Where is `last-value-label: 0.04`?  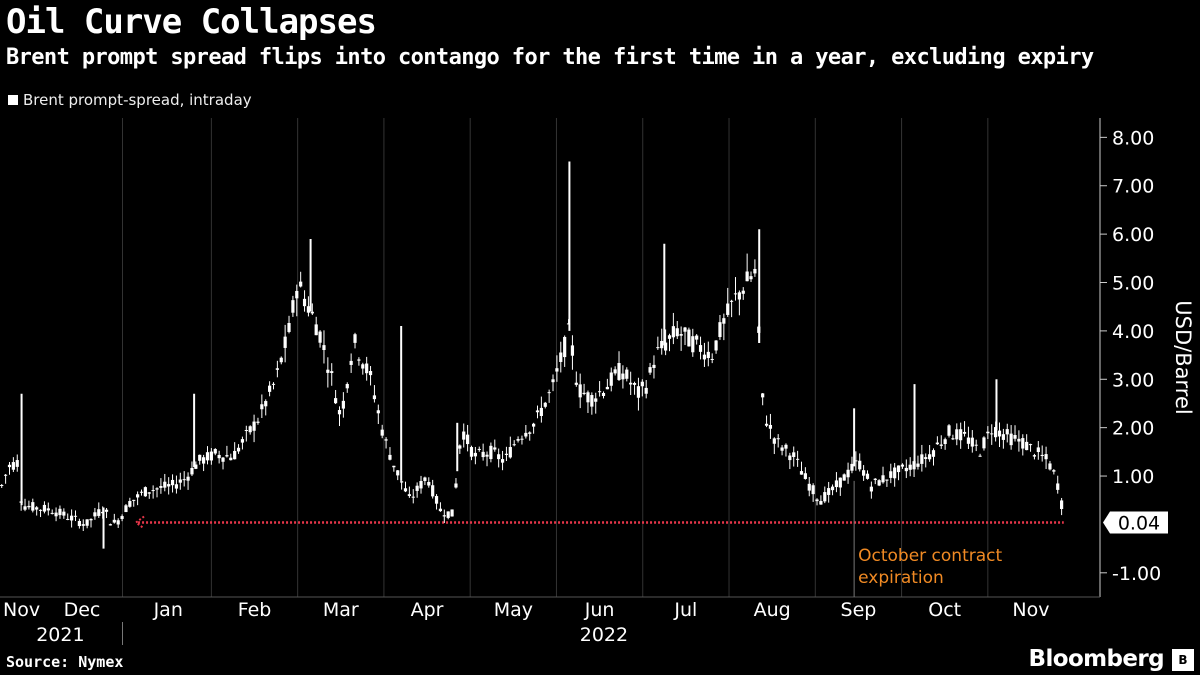 last-value-label: 0.04 is located at coordinates (1139, 523).